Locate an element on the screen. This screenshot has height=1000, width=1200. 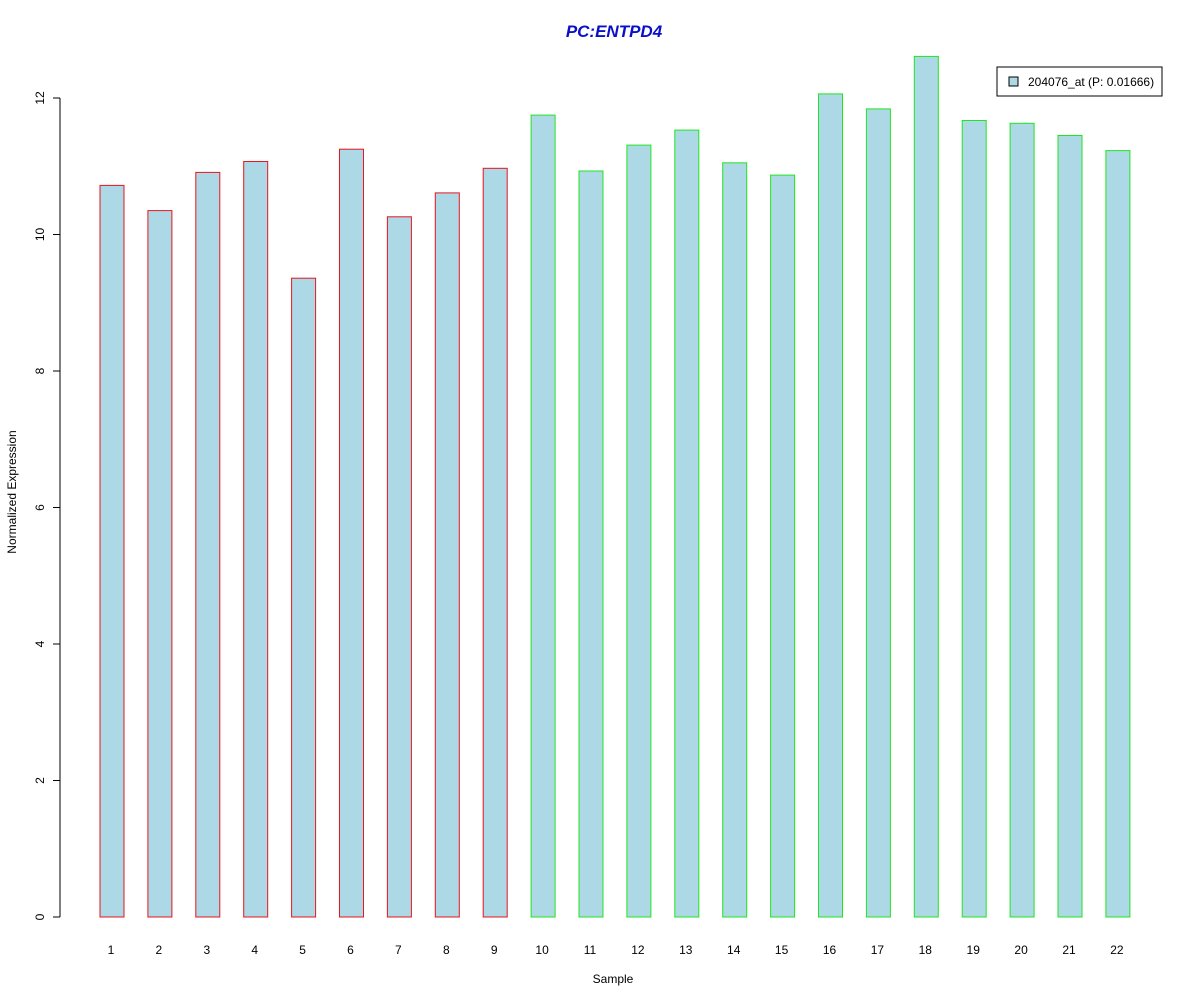
x-tick-label: 8 is located at coordinates (446, 950).